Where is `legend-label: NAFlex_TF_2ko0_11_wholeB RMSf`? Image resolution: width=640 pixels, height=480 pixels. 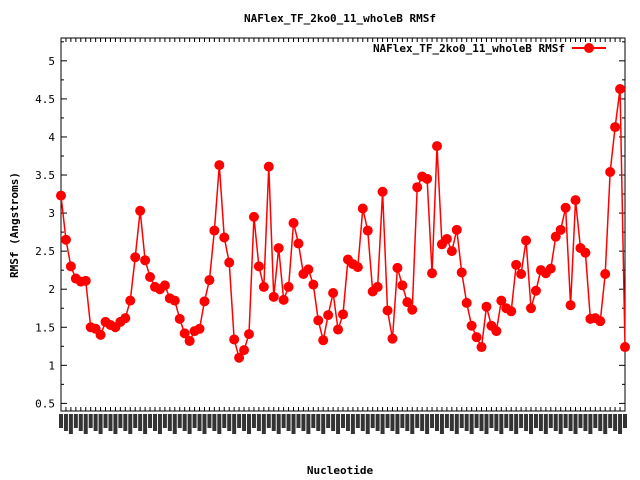 legend-label: NAFlex_TF_2ko0_11_wholeB RMSf is located at coordinates (469, 48).